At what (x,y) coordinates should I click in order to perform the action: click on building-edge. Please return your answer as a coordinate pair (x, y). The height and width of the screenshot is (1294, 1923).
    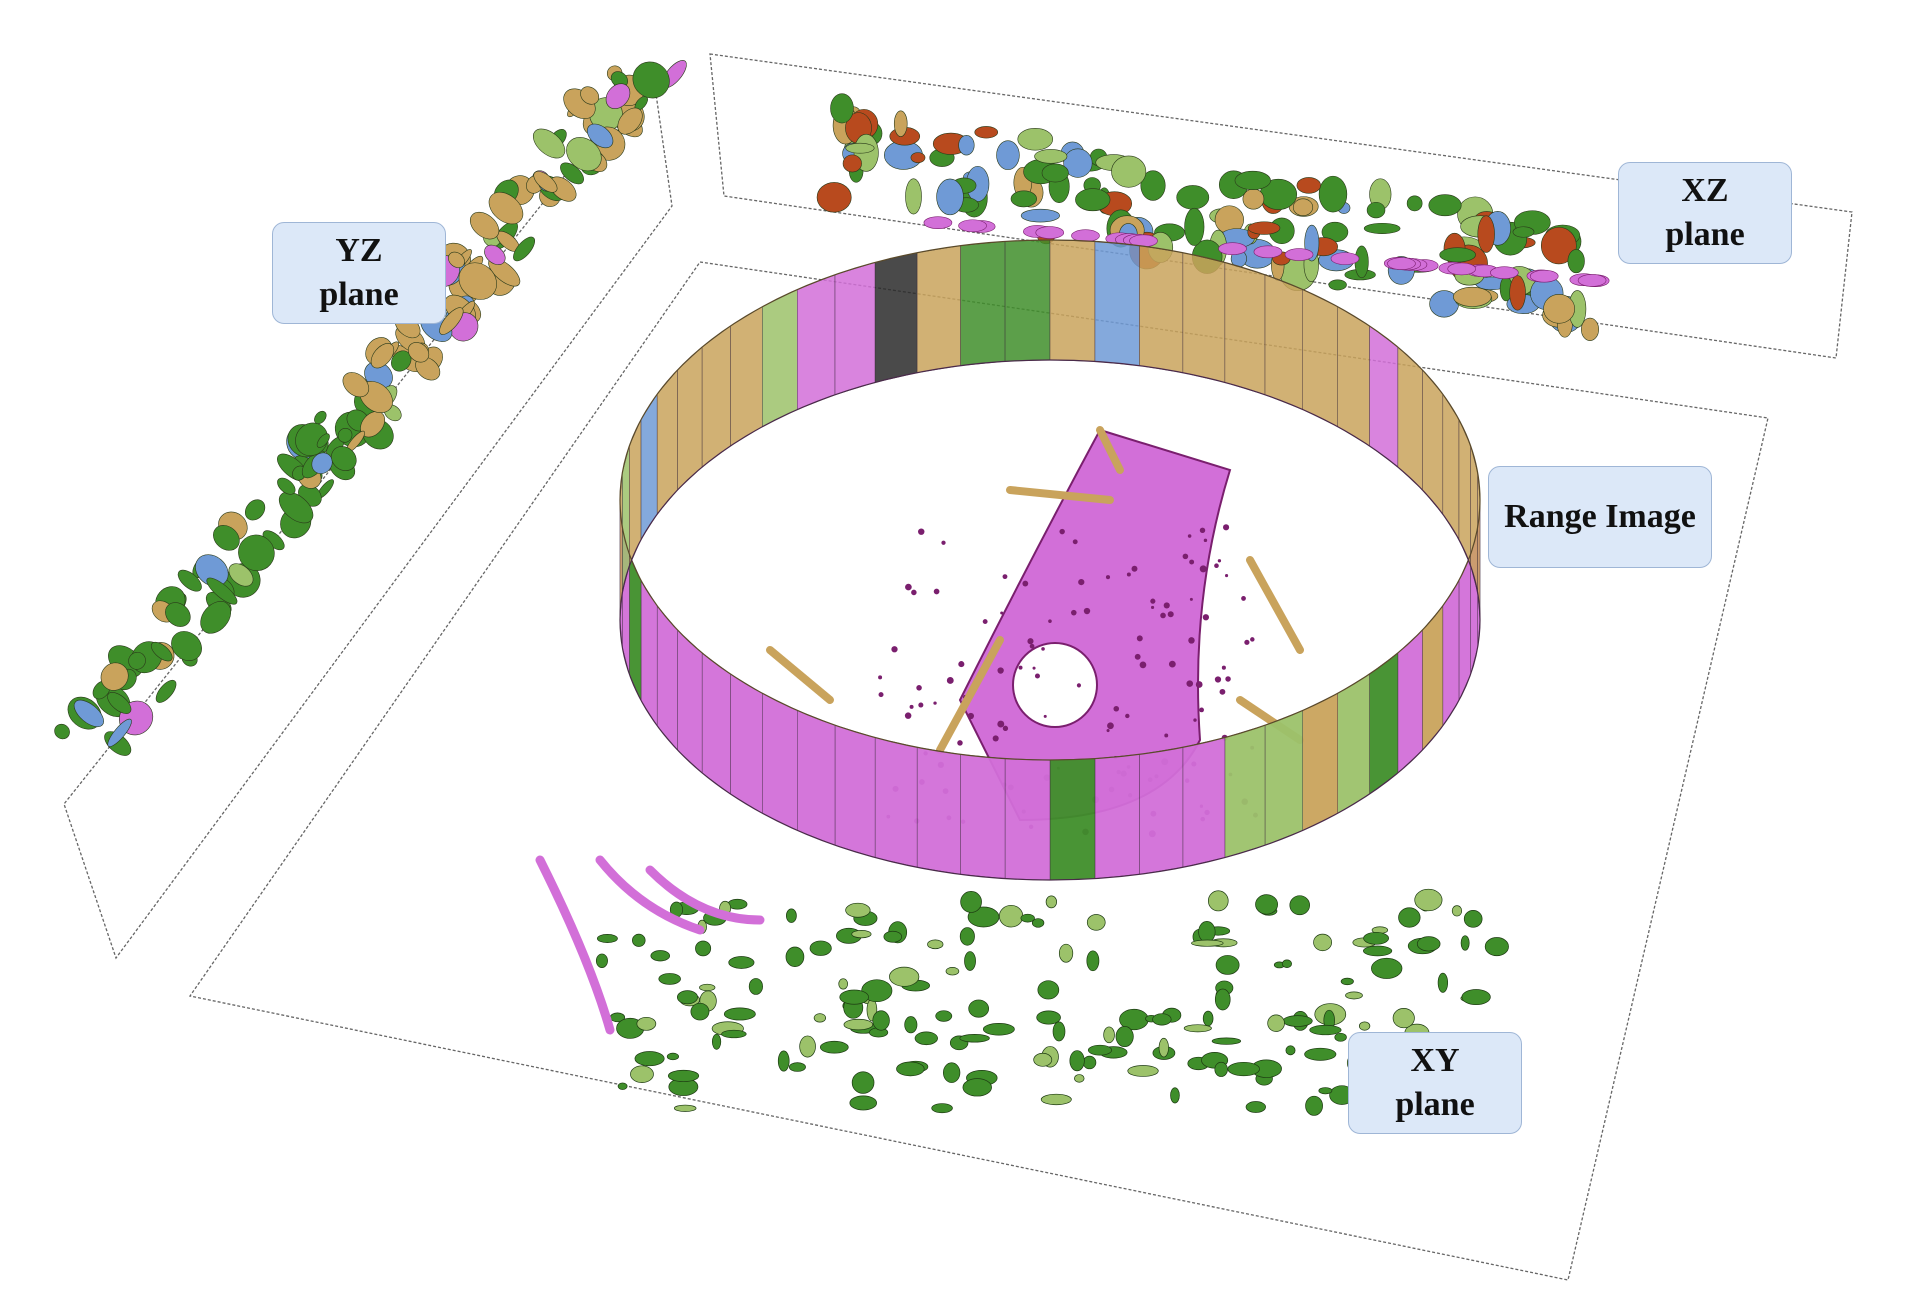
    Looking at the image, I should click on (1275, 605).